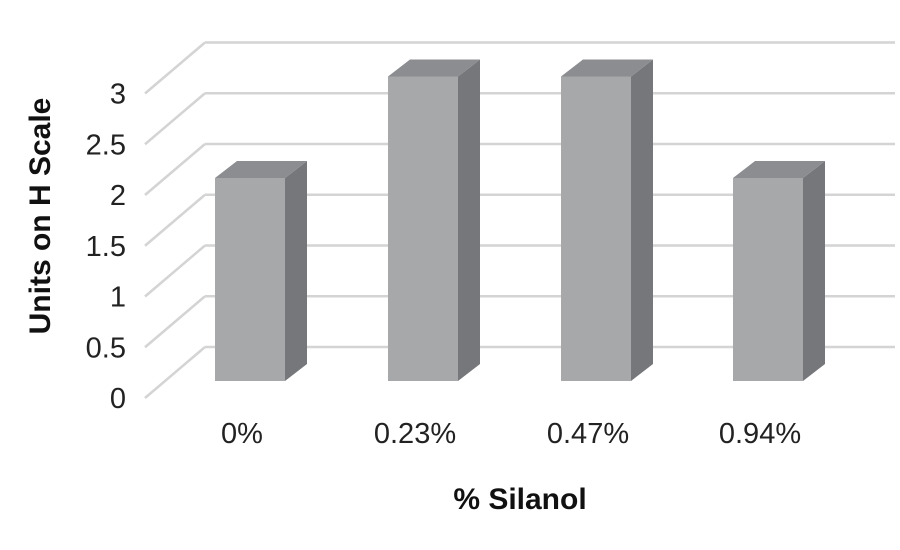  I want to click on y-tick-label: 3, so click(118, 95).